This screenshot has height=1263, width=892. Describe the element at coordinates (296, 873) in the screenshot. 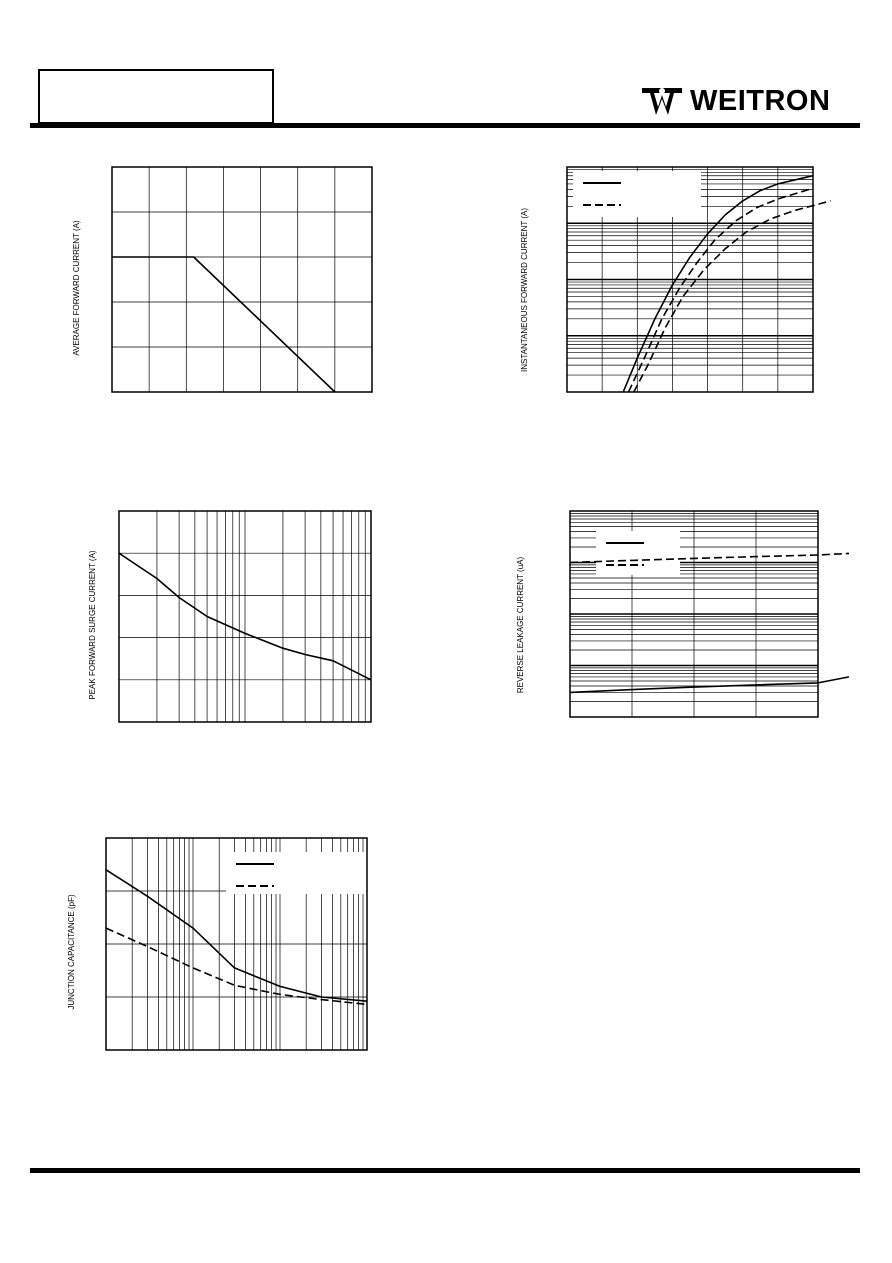

I see `capacitance-legend-box` at that location.